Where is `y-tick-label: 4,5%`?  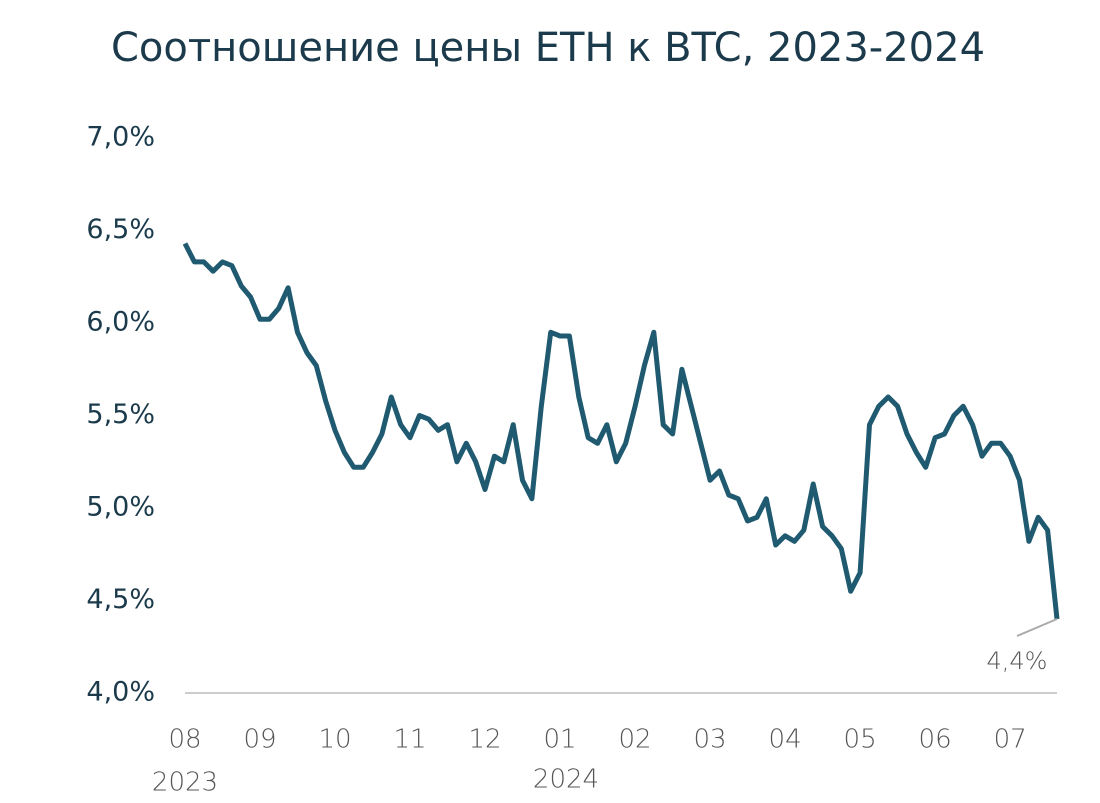 y-tick-label: 4,5% is located at coordinates (120, 599).